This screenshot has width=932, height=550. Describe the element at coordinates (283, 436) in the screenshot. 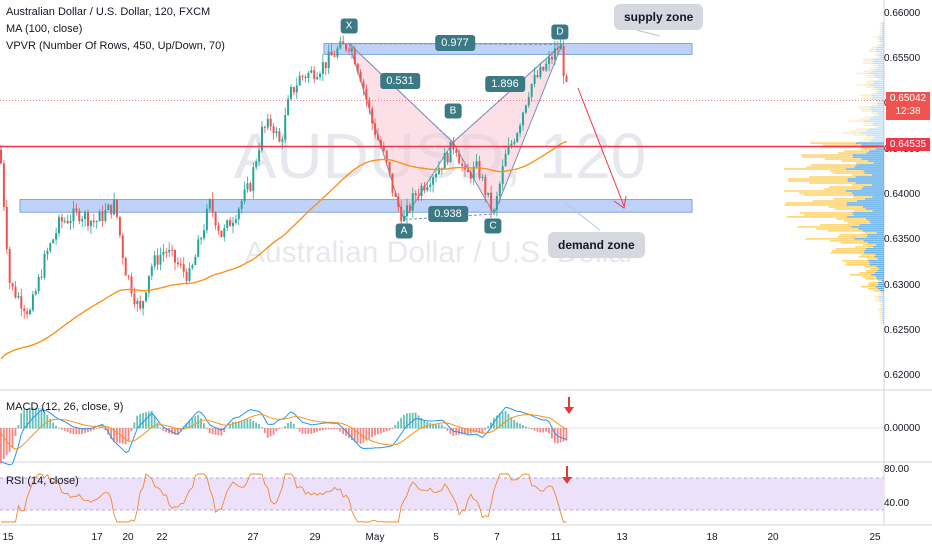

I see `macd-line` at that location.